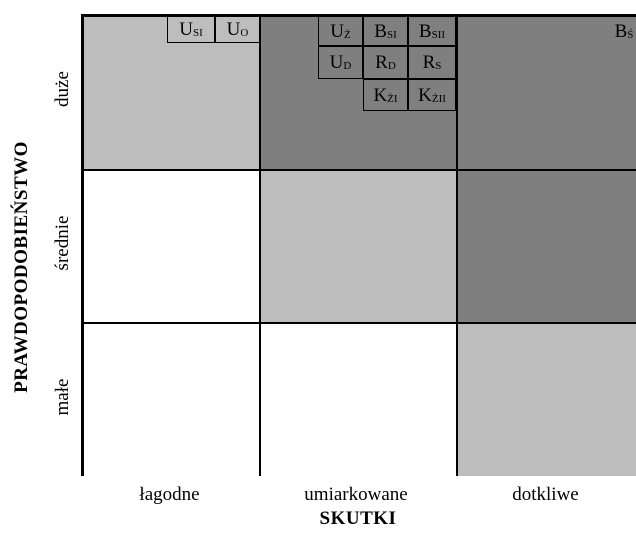 Image resolution: width=636 pixels, height=535 pixels. Describe the element at coordinates (171, 246) in the screenshot. I see `cell-srednie-lagodne` at that location.